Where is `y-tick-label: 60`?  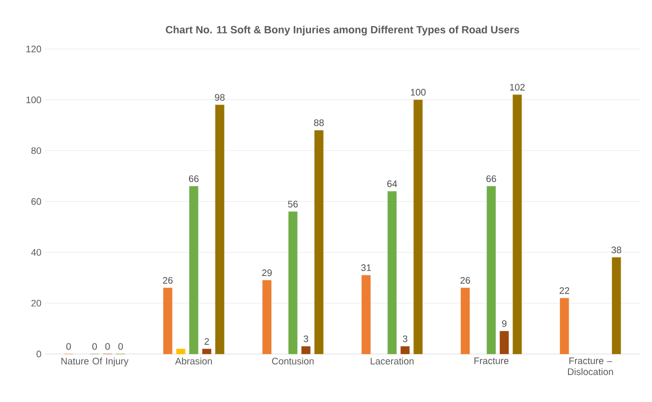 y-tick-label: 60 is located at coordinates (36, 201).